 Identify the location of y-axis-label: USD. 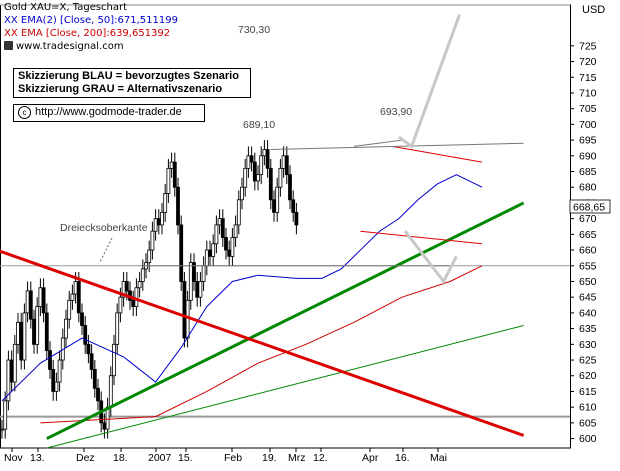
(593, 10).